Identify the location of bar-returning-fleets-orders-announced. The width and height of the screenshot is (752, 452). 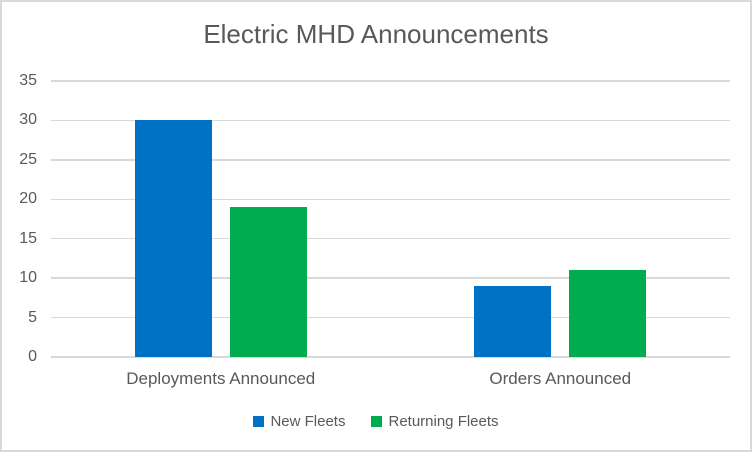
(608, 313).